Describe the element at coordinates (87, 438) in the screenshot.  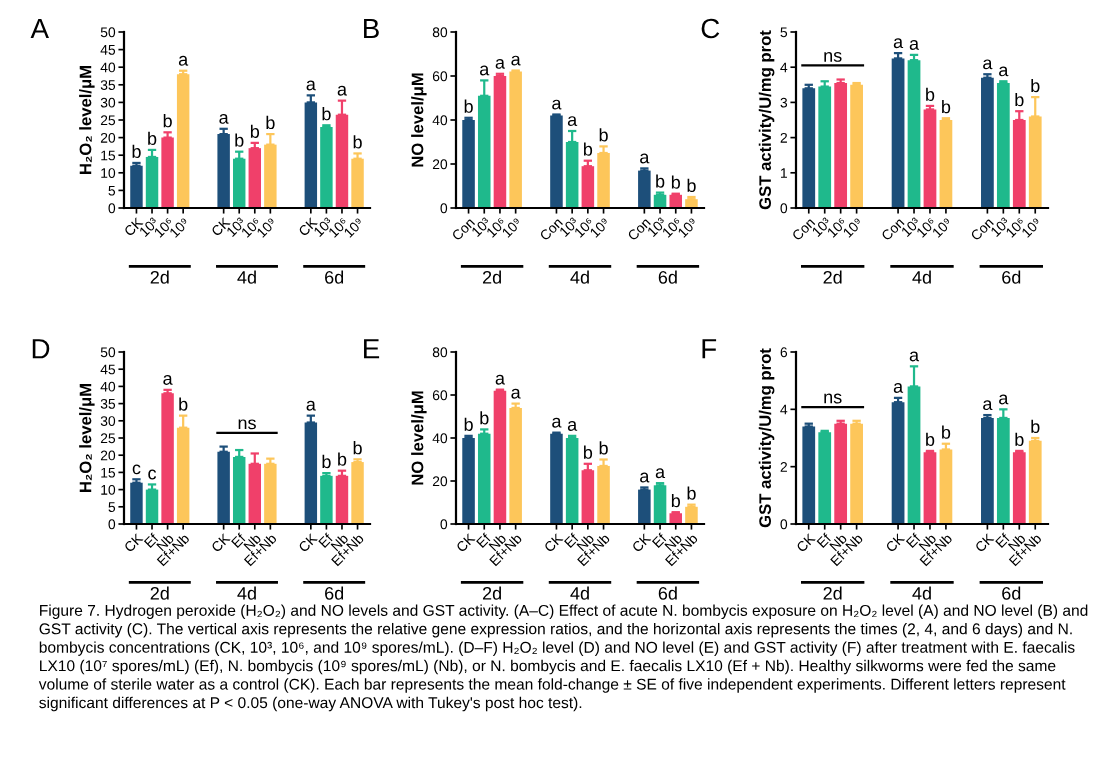
I see `y-axis-title: H₂O₂ level/μM` at that location.